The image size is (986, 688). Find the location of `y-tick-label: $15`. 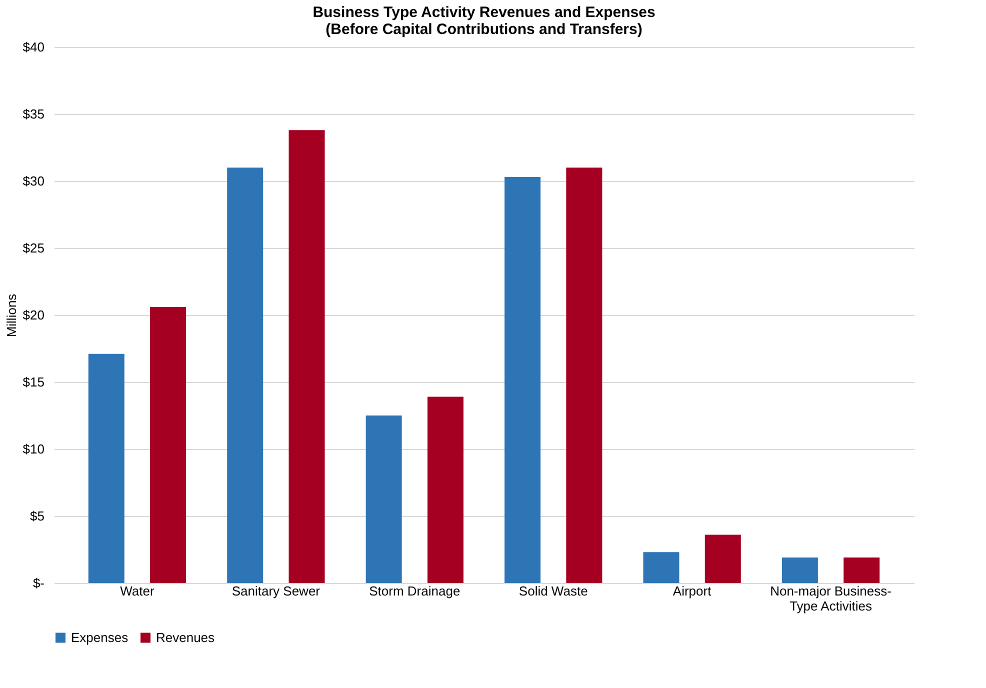

y-tick-label: $15 is located at coordinates (33, 382).